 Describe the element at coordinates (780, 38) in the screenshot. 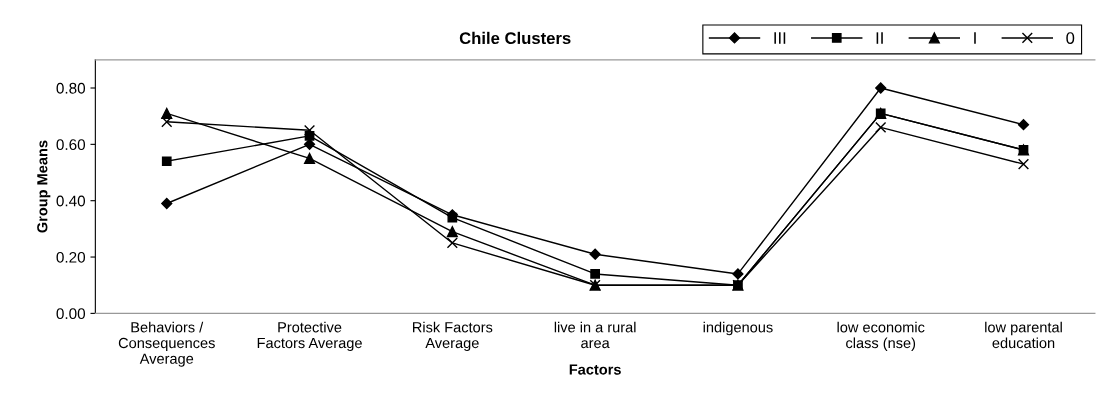

I see `legend-label: III` at that location.